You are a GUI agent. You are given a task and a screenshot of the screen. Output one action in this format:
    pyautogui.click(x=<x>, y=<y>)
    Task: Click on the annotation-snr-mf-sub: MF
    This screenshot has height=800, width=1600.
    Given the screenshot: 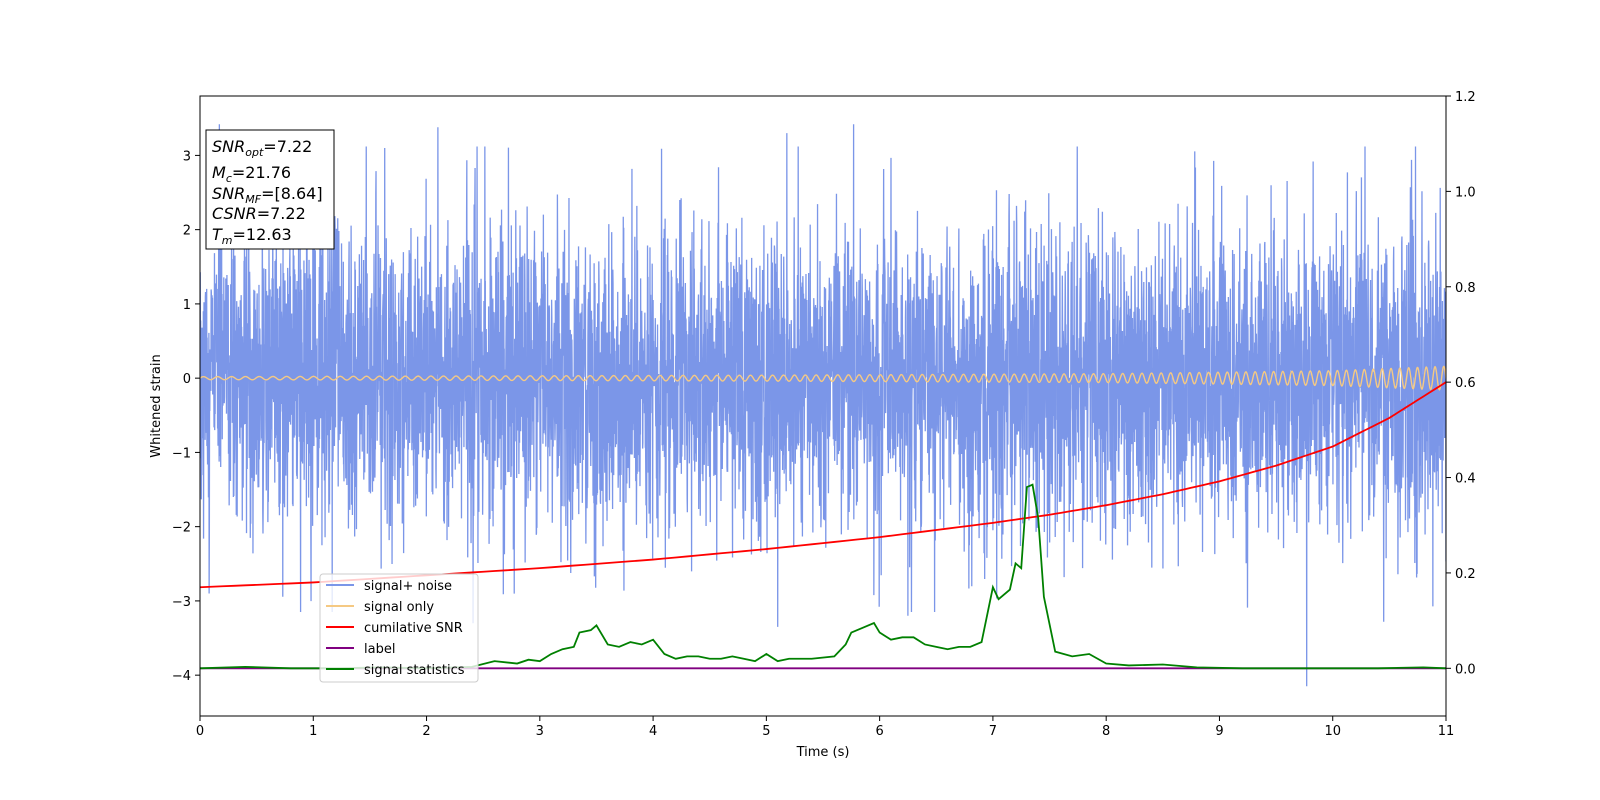 What is the action you would take?
    pyautogui.click(x=253, y=199)
    